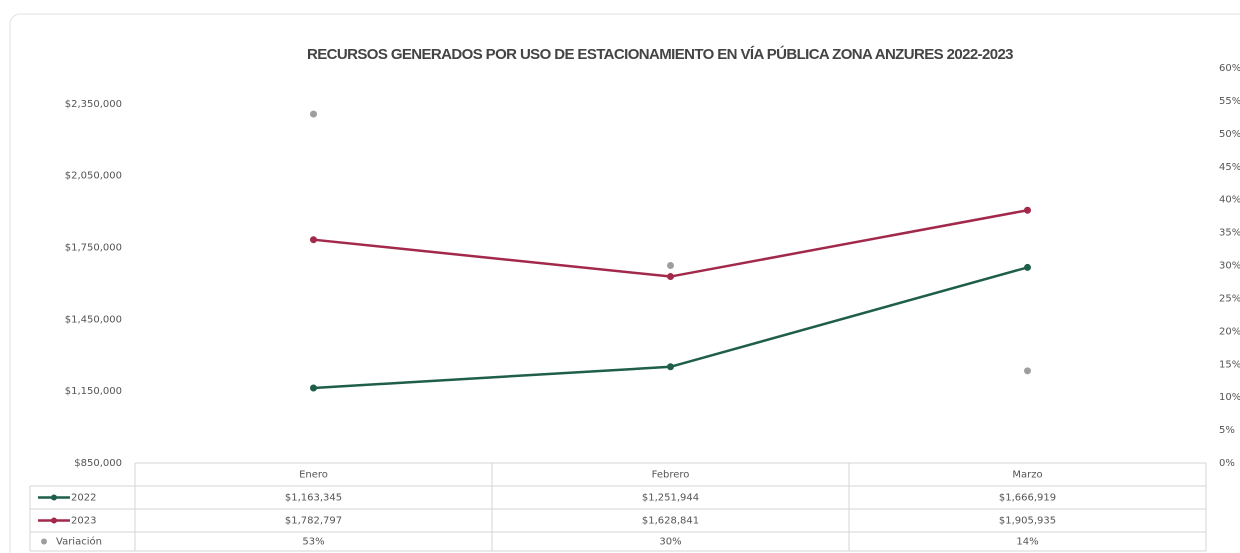 The height and width of the screenshot is (553, 1240). What do you see at coordinates (1229, 101) in the screenshot?
I see `y2-tick-label: 55%` at bounding box center [1229, 101].